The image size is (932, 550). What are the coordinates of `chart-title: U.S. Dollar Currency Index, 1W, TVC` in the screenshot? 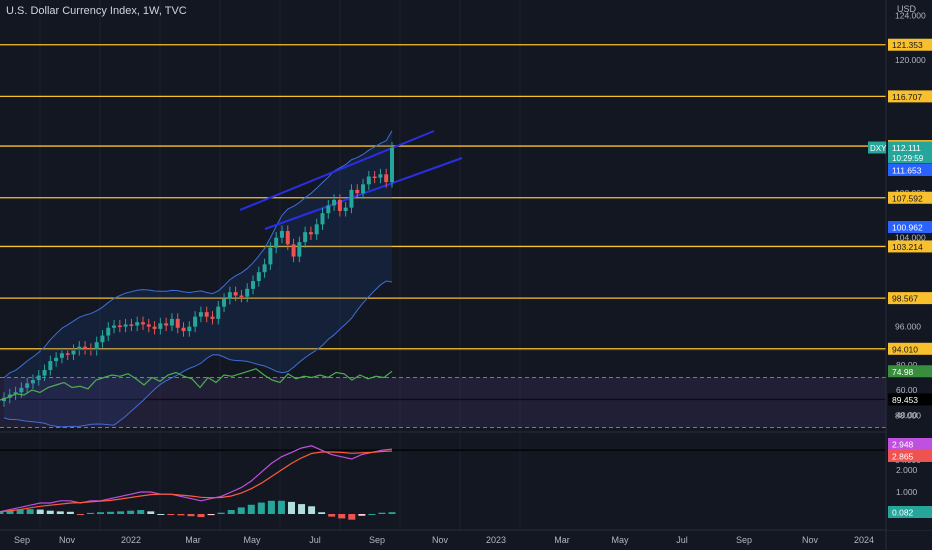 It's located at (96, 11).